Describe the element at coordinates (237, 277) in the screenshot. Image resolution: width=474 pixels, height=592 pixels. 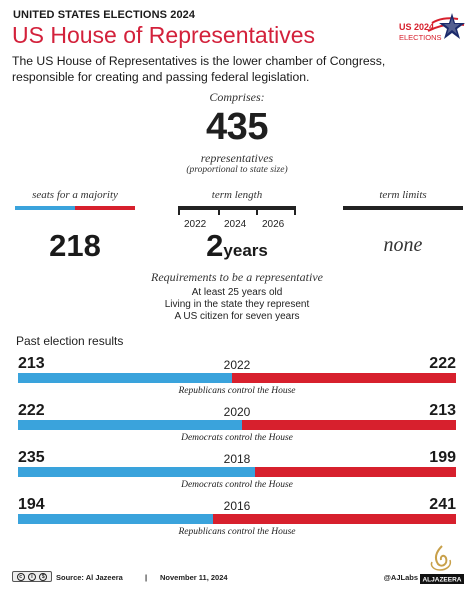
I see `requirements-title: Requirements to be a representative` at that location.